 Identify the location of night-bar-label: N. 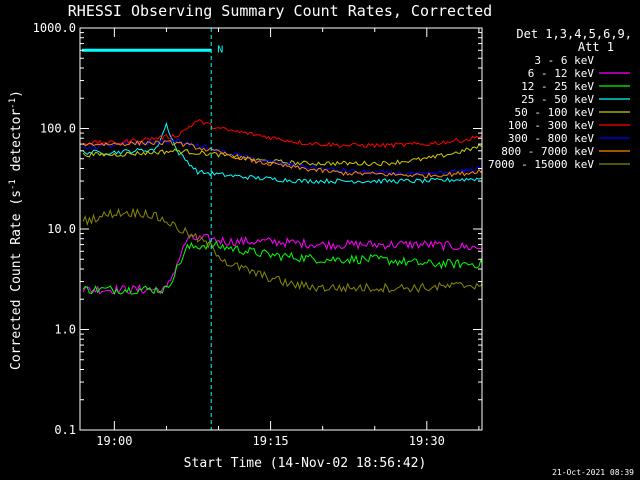
(220, 49).